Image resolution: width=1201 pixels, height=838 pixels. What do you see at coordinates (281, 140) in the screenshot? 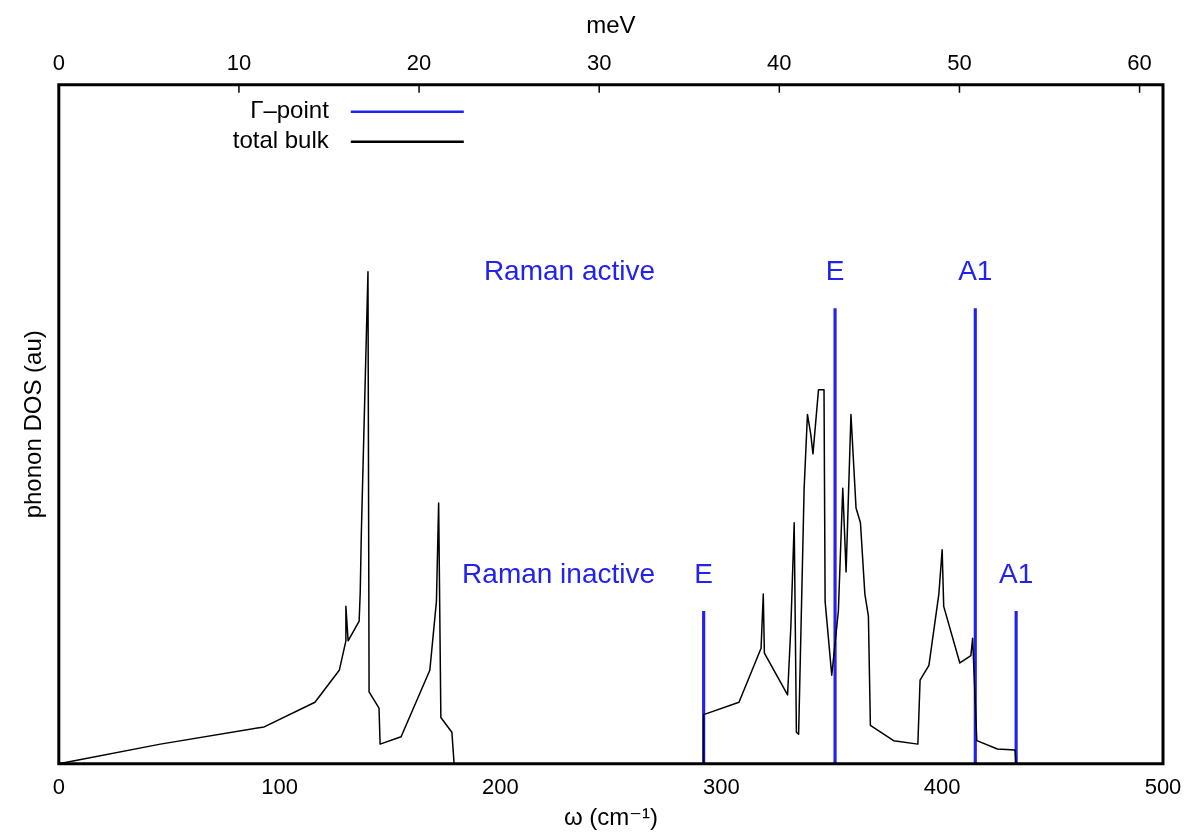
I see `legend-label: total bulk` at bounding box center [281, 140].